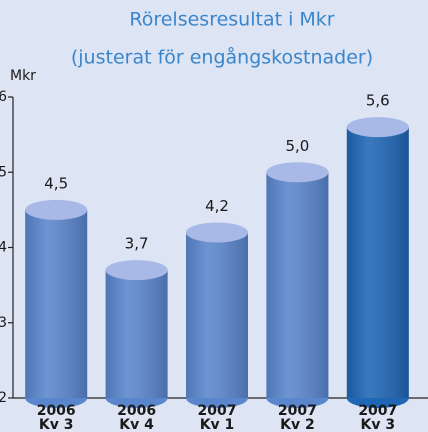 This screenshot has height=432, width=428. Describe the element at coordinates (3, 248) in the screenshot. I see `y-tick-label: 4` at that location.